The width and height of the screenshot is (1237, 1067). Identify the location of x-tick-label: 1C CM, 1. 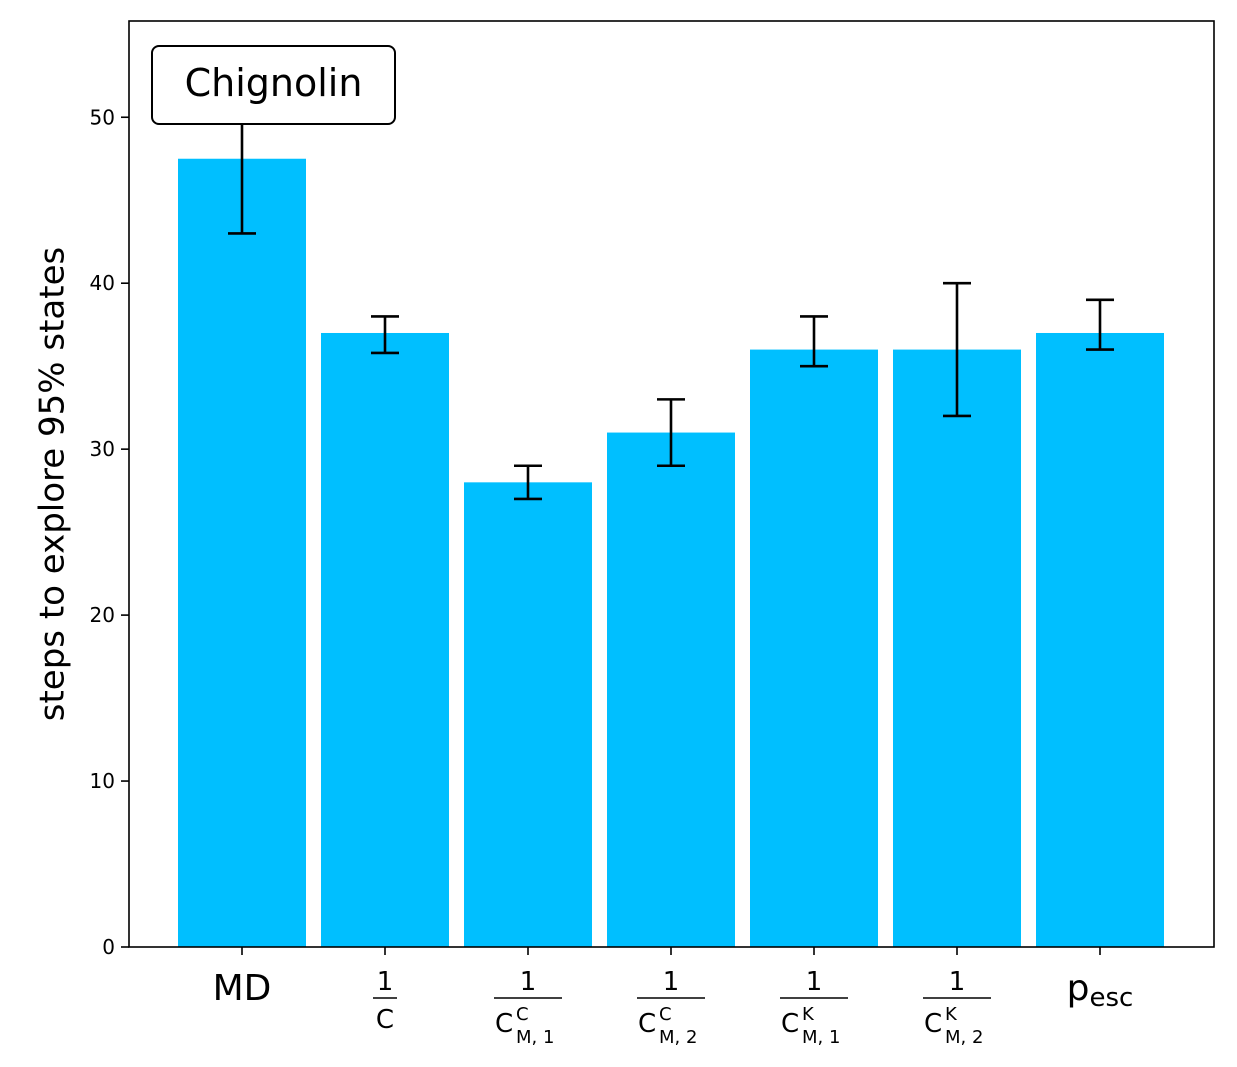
(528, 1007).